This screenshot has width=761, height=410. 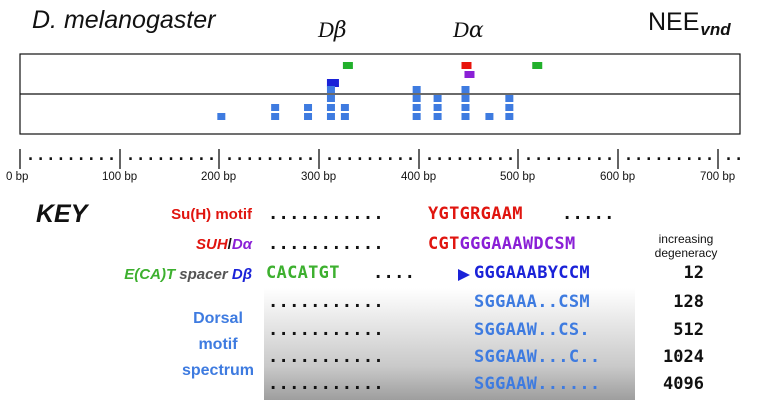 What do you see at coordinates (618, 177) in the screenshot?
I see `tick-label-600: 600 bp` at bounding box center [618, 177].